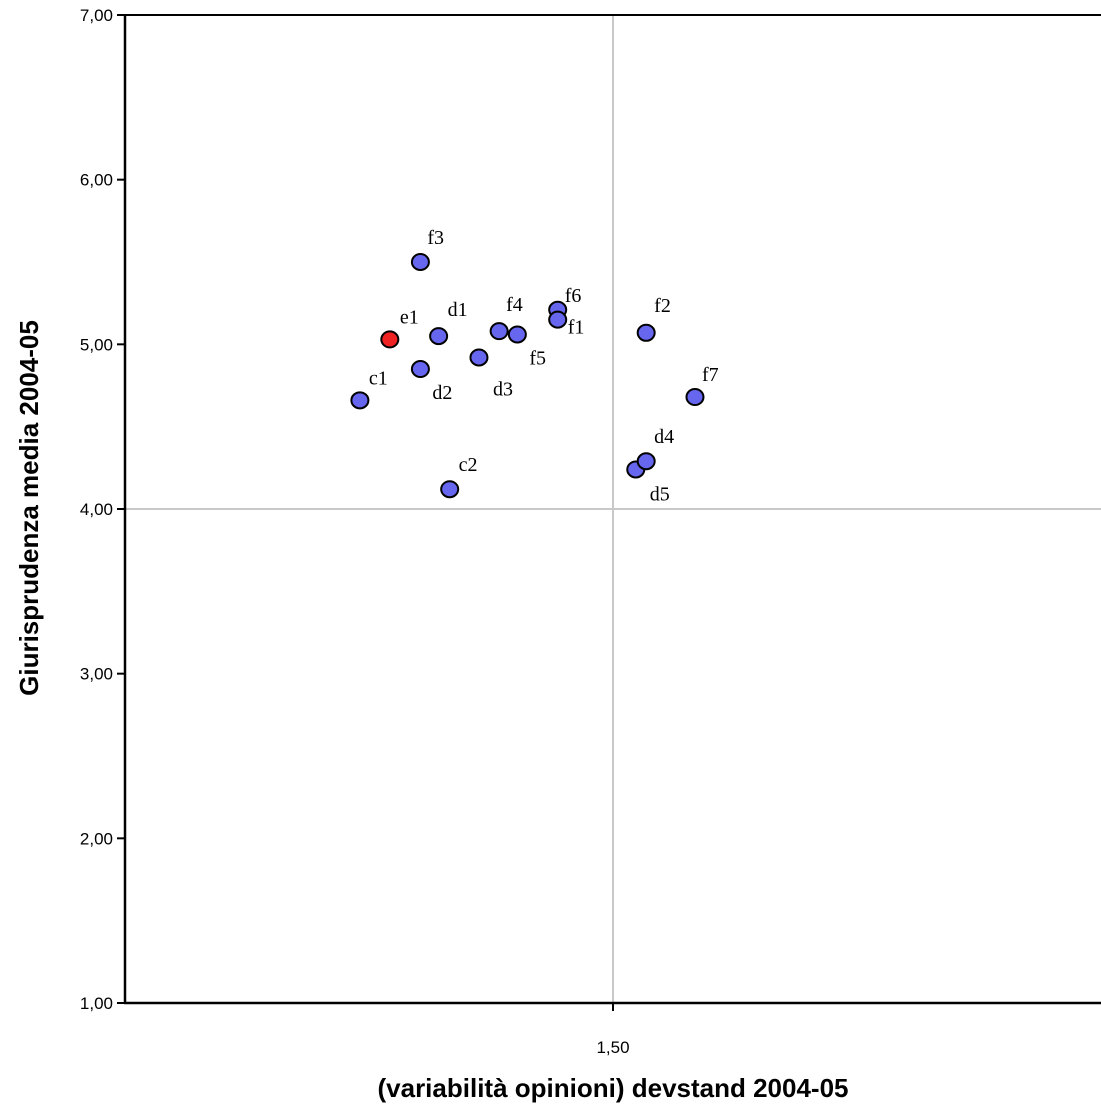  What do you see at coordinates (710, 375) in the screenshot?
I see `point-label-f7: f7` at bounding box center [710, 375].